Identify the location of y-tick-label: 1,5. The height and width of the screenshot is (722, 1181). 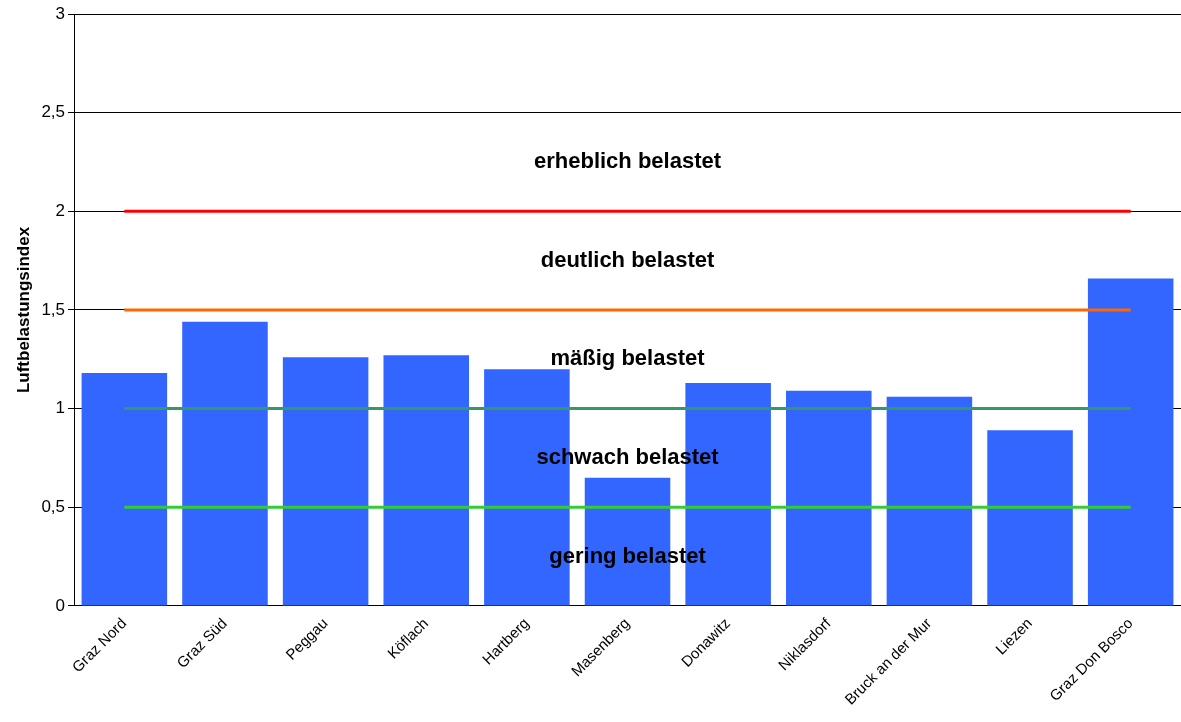
(53, 309).